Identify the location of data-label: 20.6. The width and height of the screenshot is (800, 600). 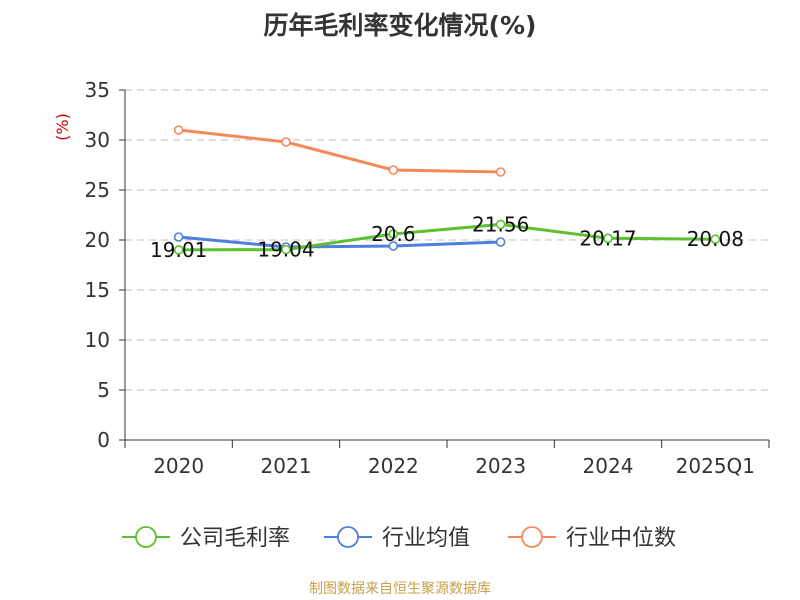
(393, 234).